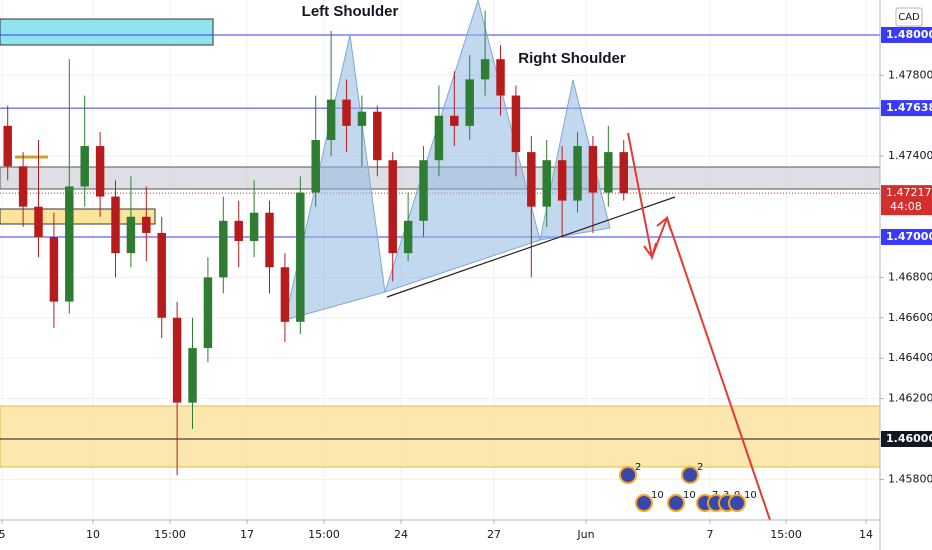  What do you see at coordinates (910, 478) in the screenshot?
I see `y-tick-label: 1.45800` at bounding box center [910, 478].